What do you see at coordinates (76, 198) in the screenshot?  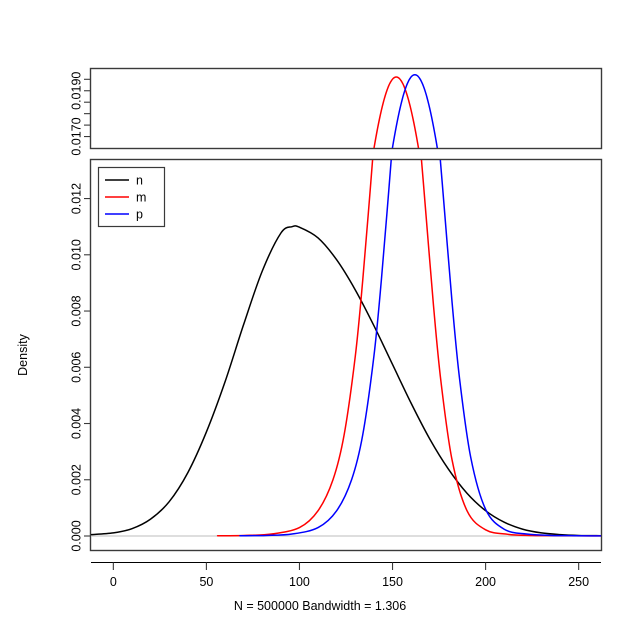 I see `y-tick-label: 0.012` at bounding box center [76, 198].